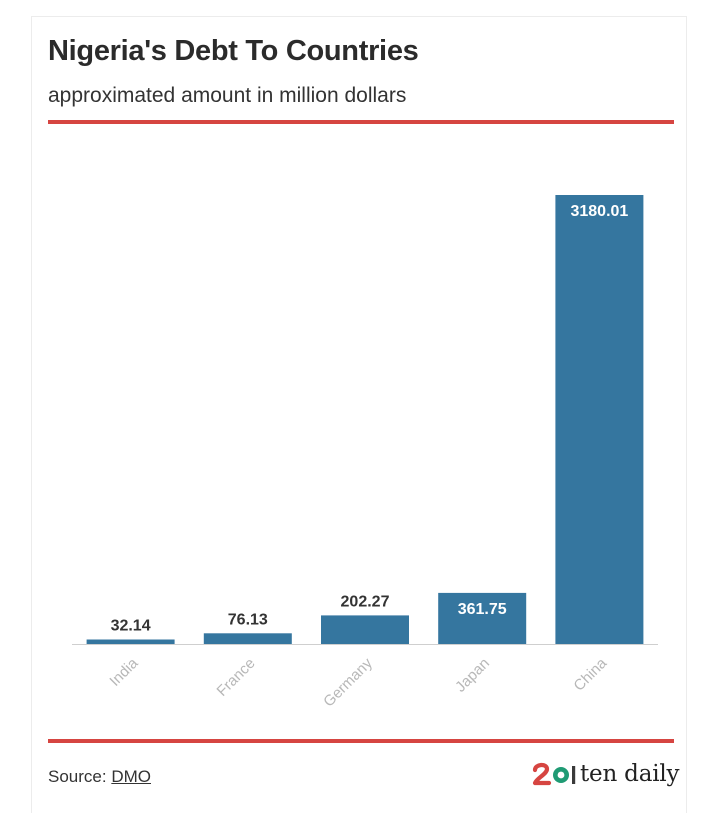  I want to click on value-label-india: 32.14, so click(131, 625).